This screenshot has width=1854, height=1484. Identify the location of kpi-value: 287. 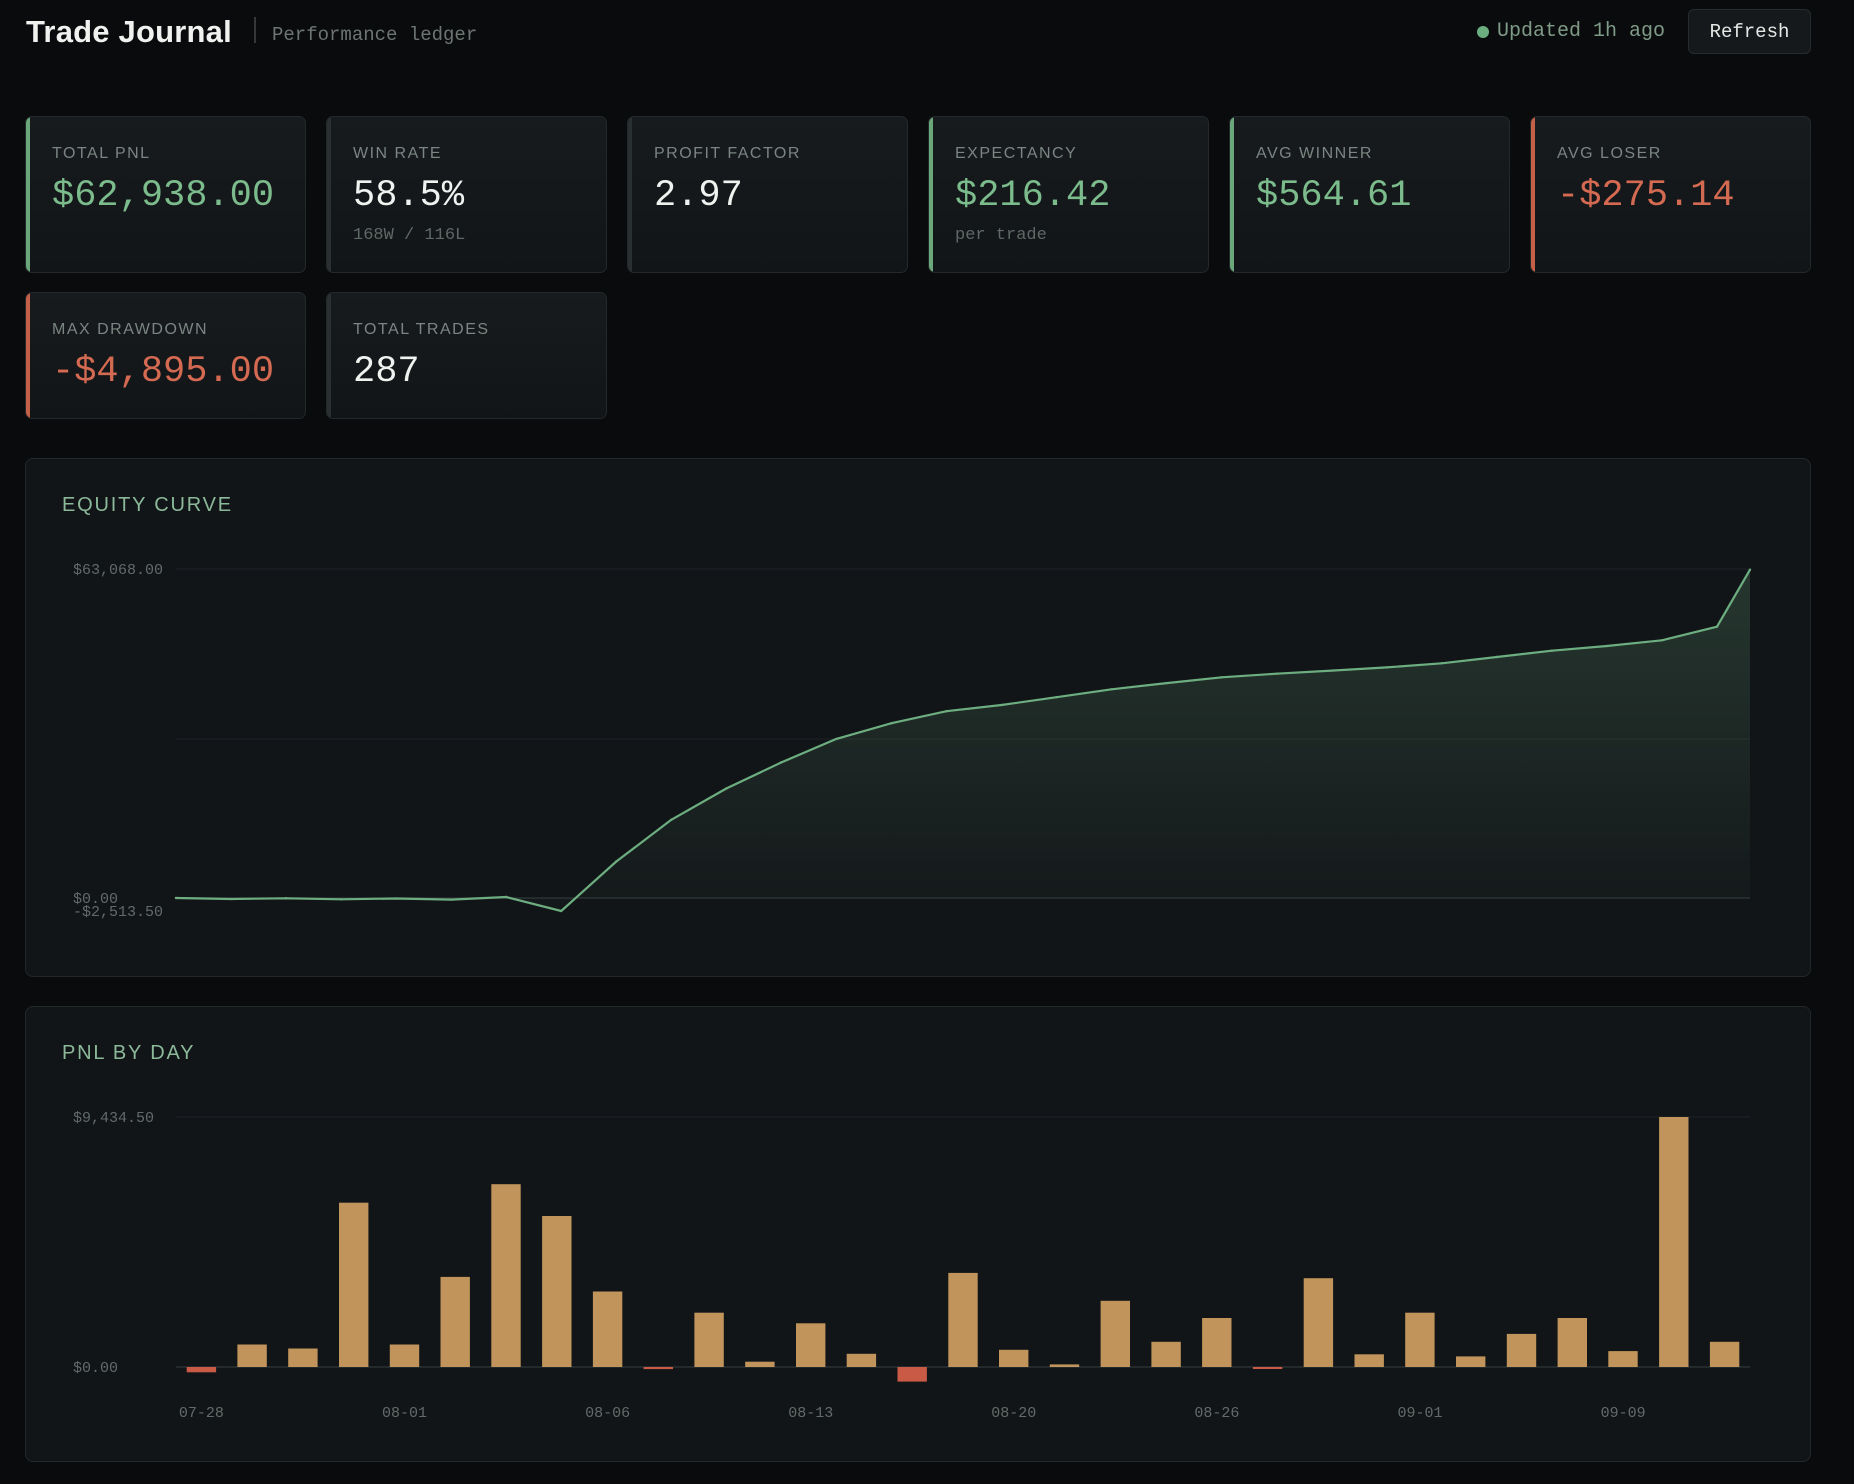
(386, 372).